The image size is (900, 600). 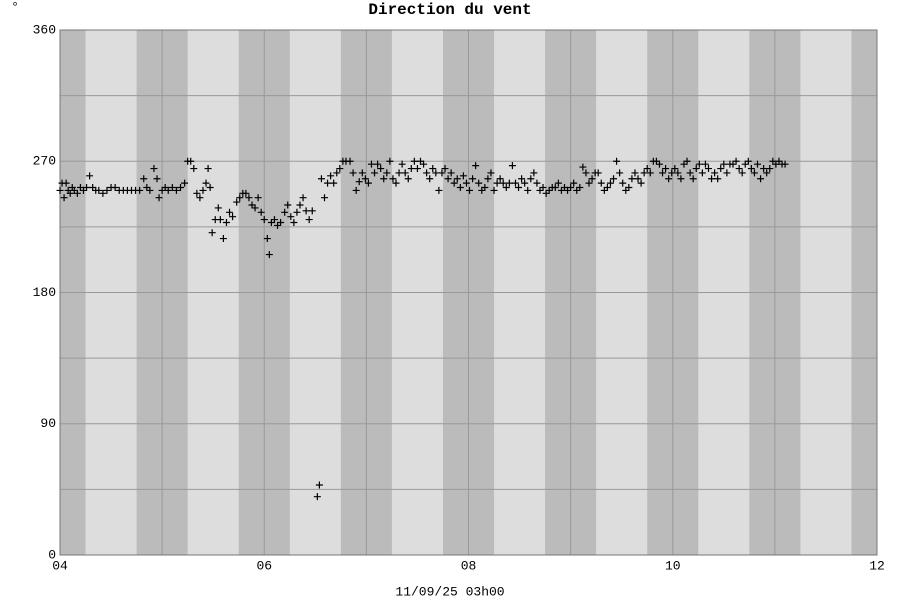 I want to click on unit-label: °, so click(x=15, y=7).